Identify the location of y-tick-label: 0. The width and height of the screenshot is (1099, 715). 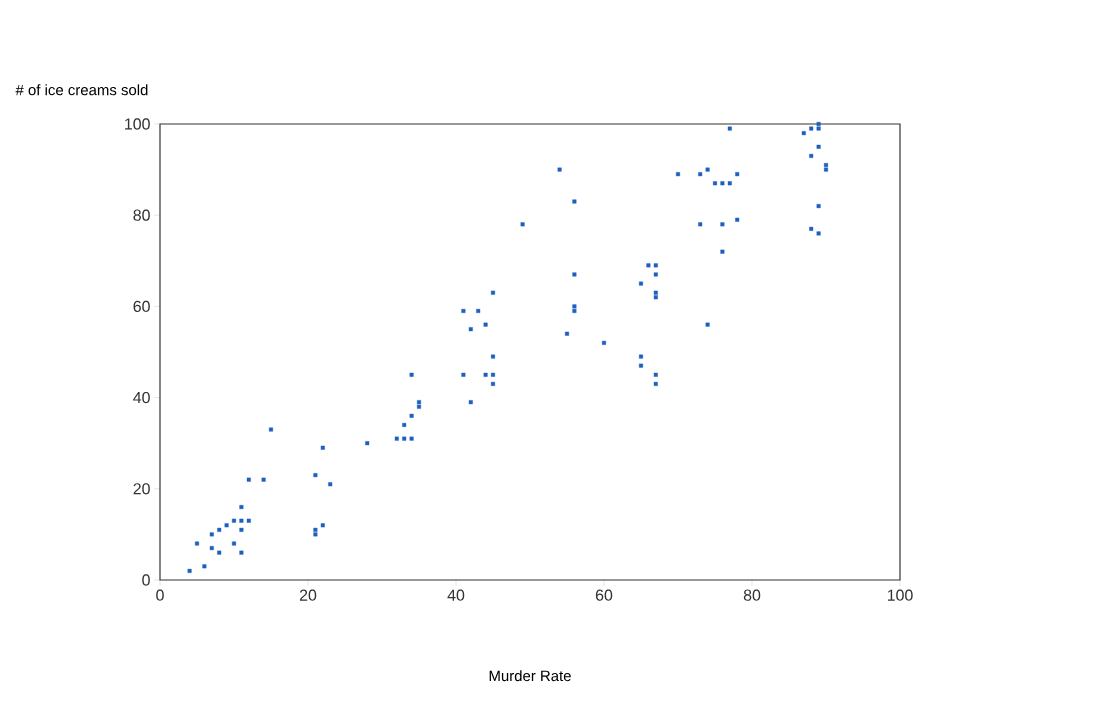
(146, 580).